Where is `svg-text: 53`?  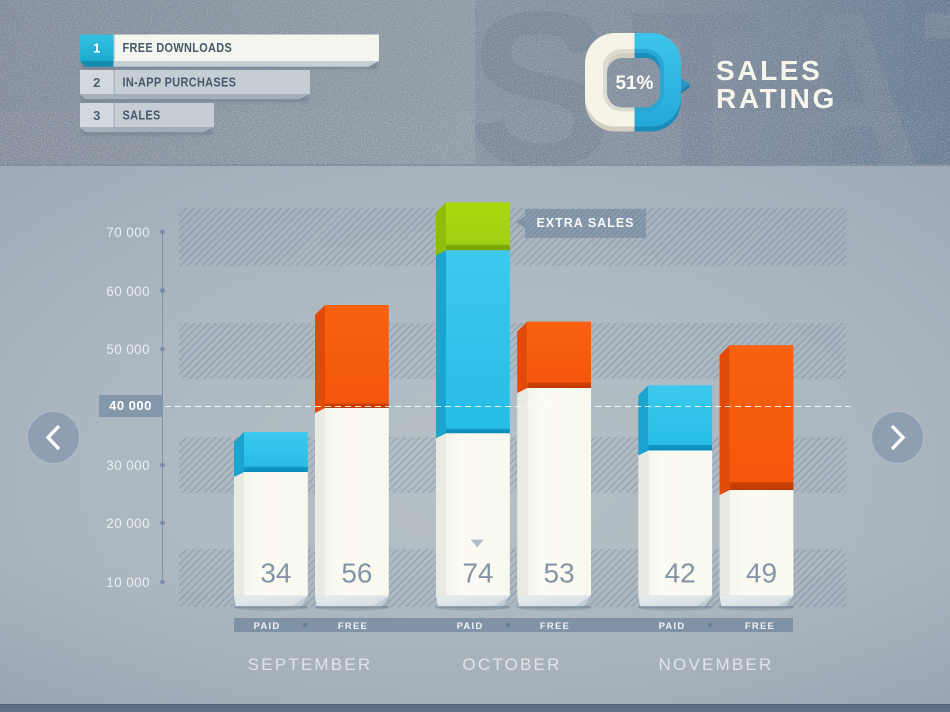
svg-text: 53 is located at coordinates (559, 573).